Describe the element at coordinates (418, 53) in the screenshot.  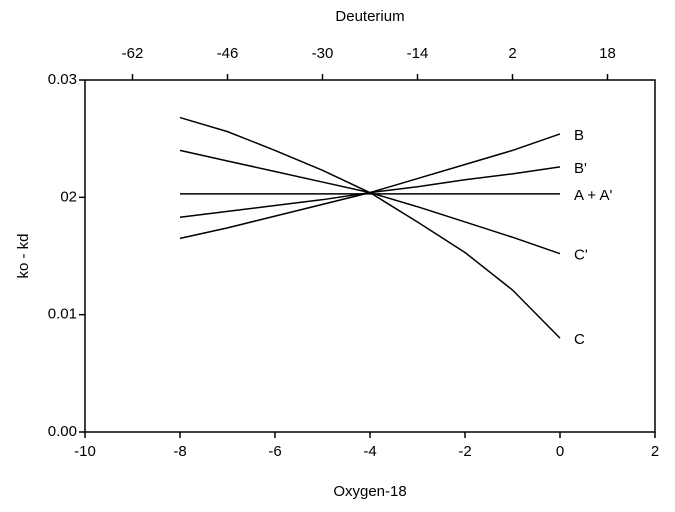
I see `x2-tick-label: -14` at that location.